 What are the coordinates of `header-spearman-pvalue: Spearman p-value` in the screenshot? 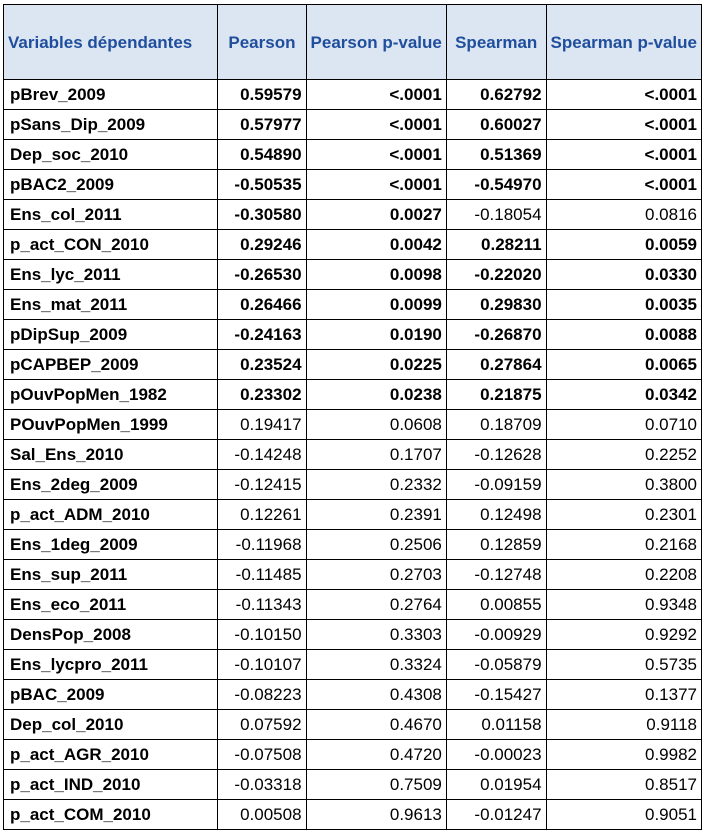 It's located at (623, 42).